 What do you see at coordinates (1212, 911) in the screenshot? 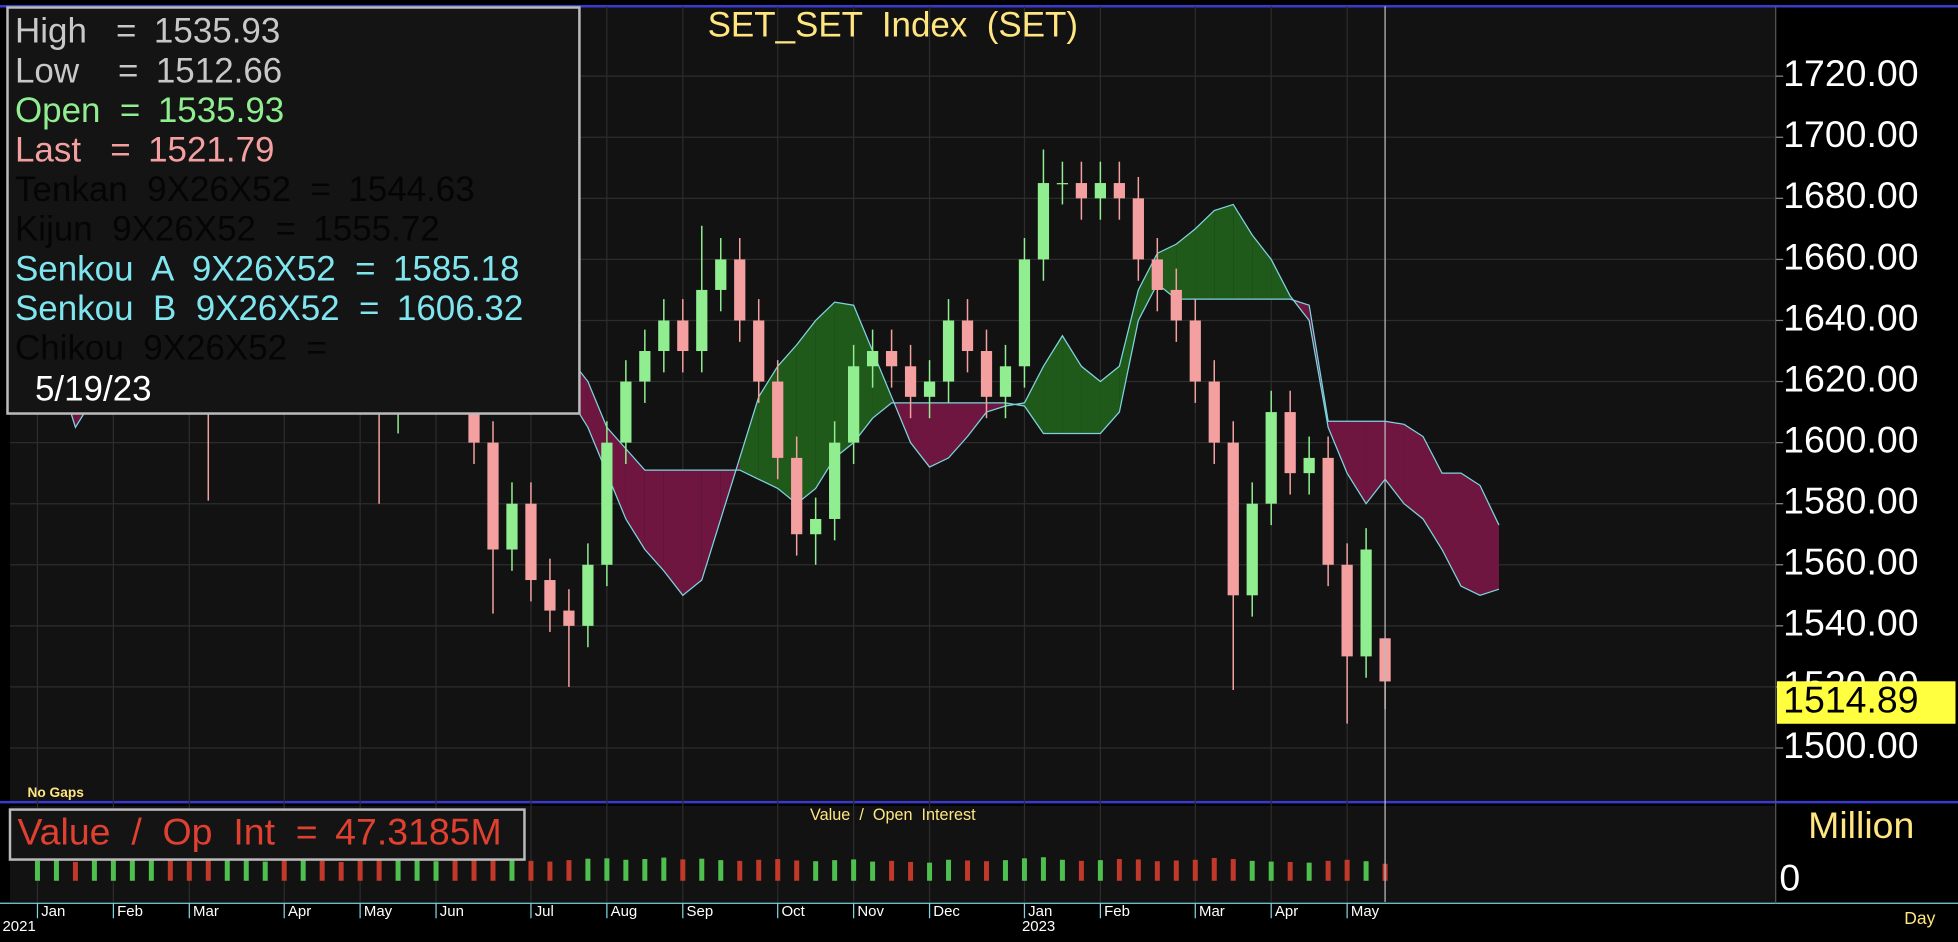
I see `x-tick-label: Mar` at bounding box center [1212, 911].